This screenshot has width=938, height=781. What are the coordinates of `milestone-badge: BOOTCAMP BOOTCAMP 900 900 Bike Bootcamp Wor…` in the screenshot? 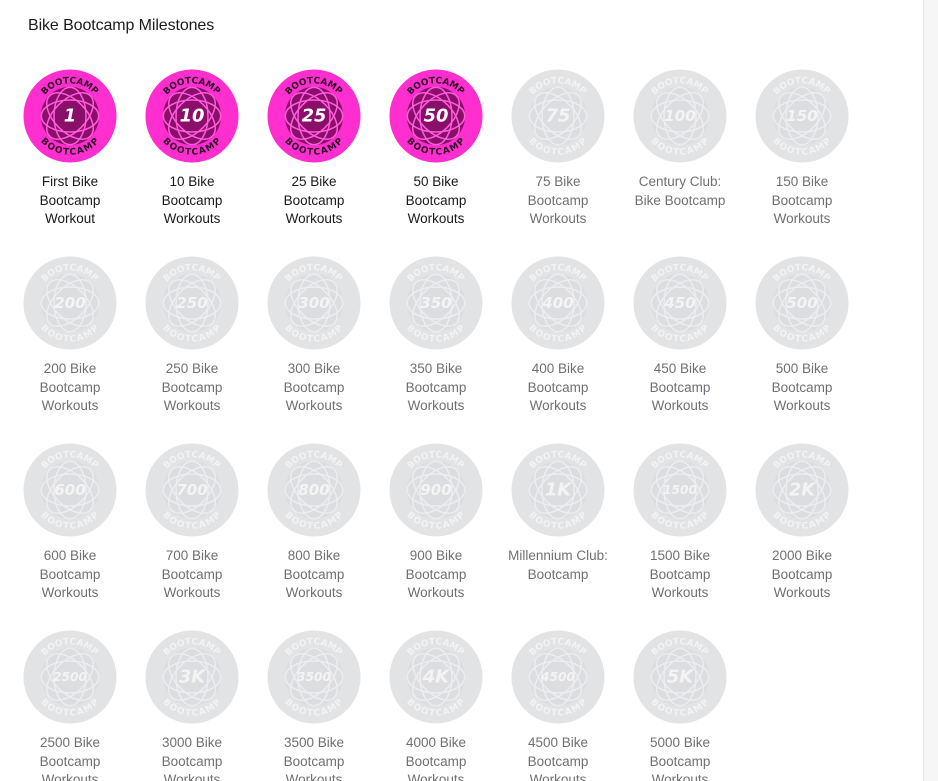 It's located at (436, 536).